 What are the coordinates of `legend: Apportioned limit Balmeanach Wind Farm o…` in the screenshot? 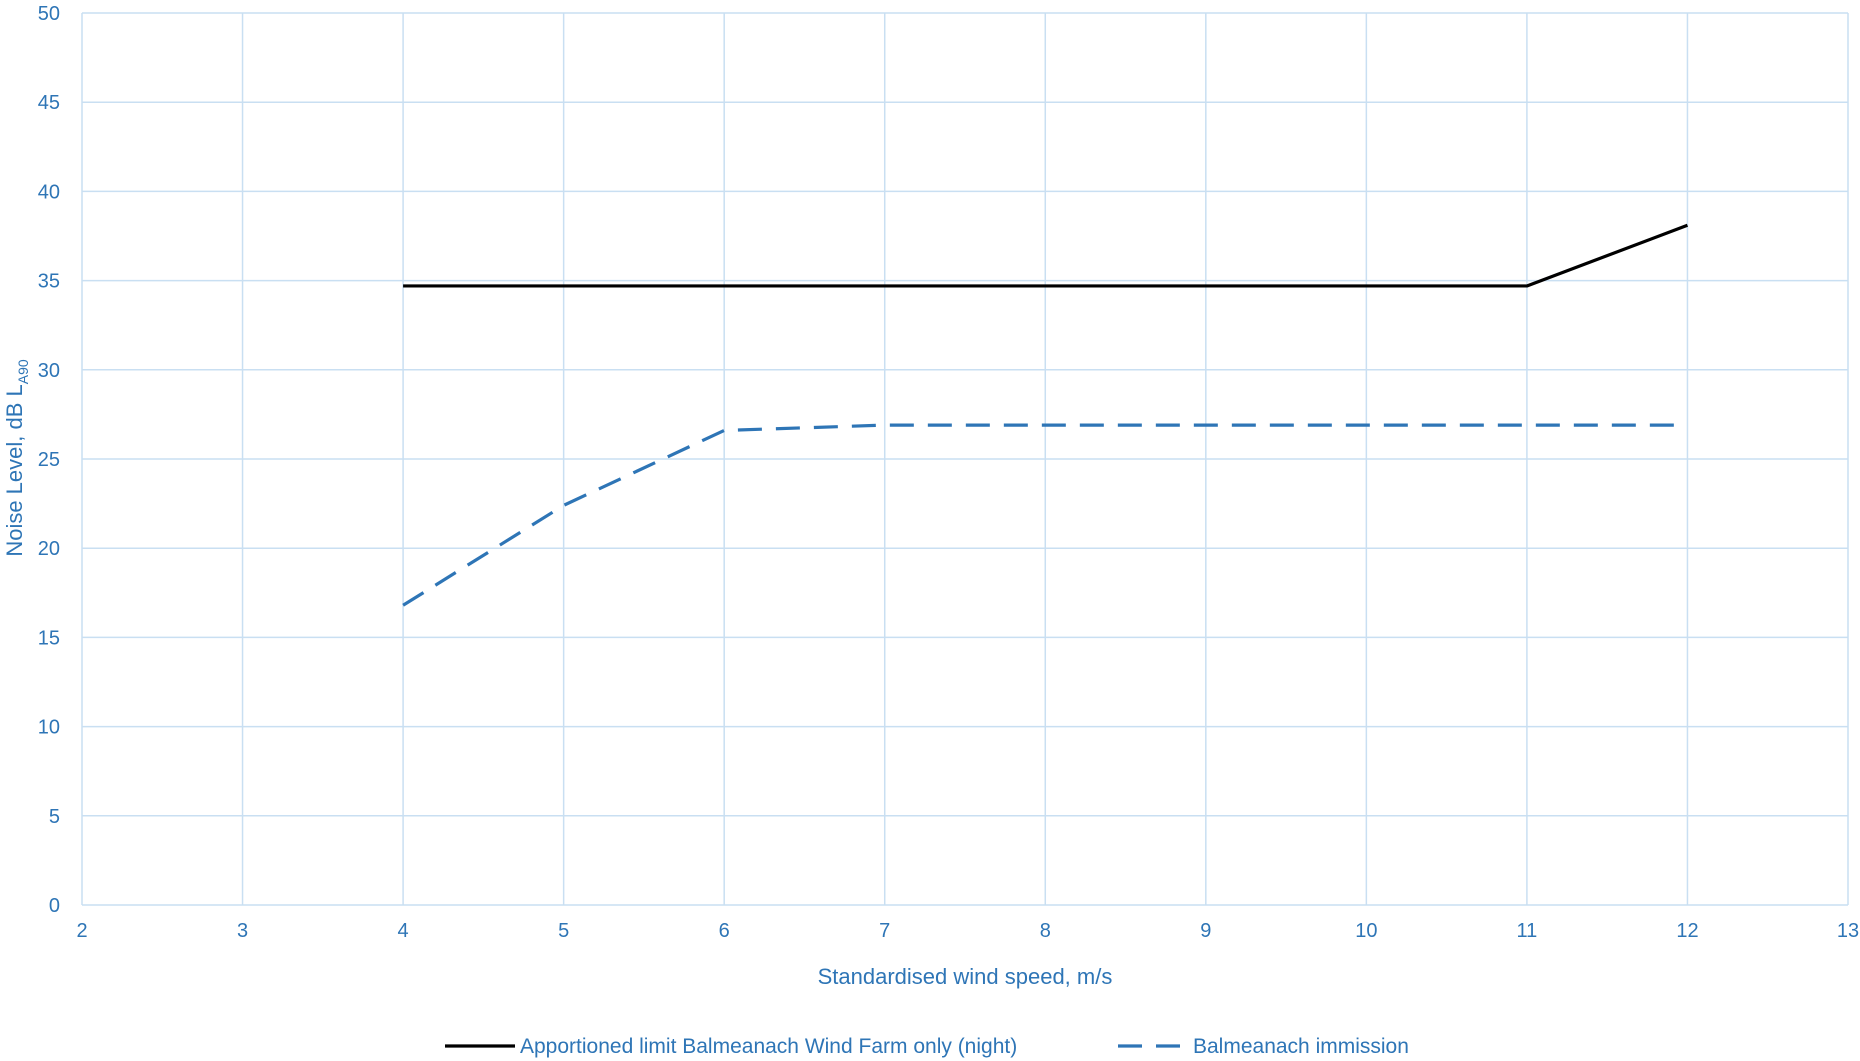 It's located at (927, 1046).